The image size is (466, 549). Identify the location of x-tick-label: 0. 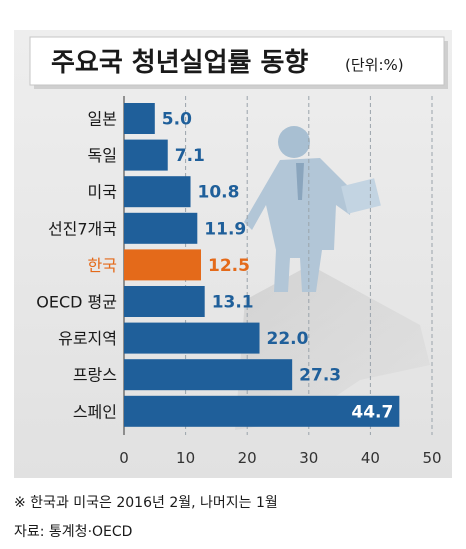
(124, 458).